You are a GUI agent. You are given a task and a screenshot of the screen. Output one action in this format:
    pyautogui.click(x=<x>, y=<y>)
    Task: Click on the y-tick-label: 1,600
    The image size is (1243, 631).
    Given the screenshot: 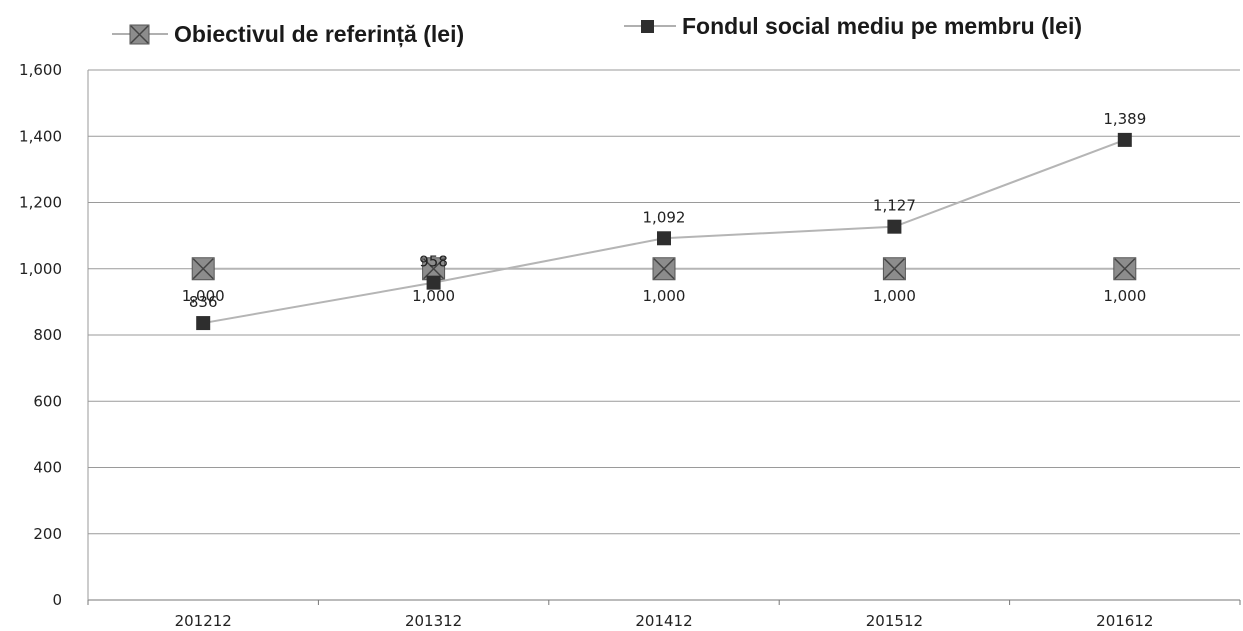 What is the action you would take?
    pyautogui.click(x=40, y=70)
    